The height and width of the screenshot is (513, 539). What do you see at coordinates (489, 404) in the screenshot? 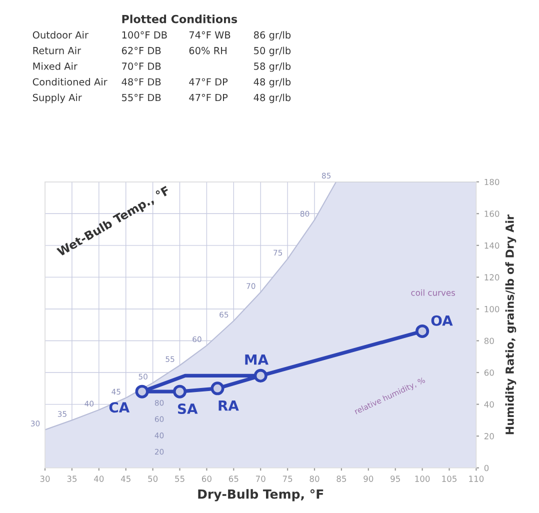
I see `y-tick-label: 40` at bounding box center [489, 404].